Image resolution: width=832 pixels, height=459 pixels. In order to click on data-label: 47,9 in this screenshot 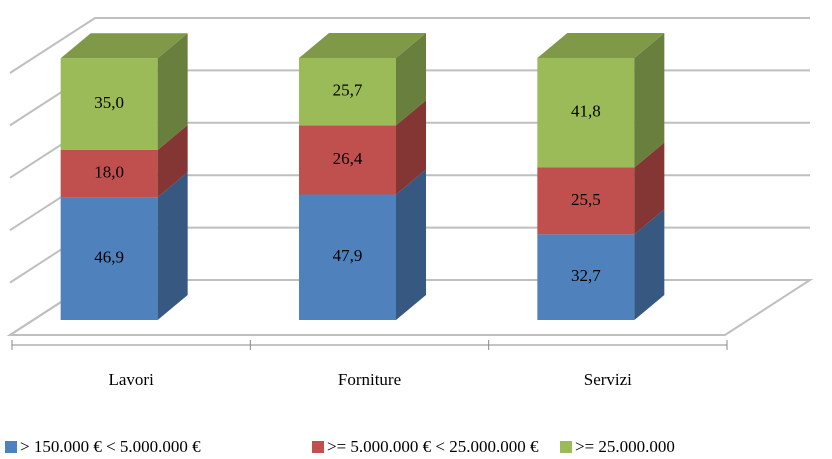, I will do `click(348, 255)`.